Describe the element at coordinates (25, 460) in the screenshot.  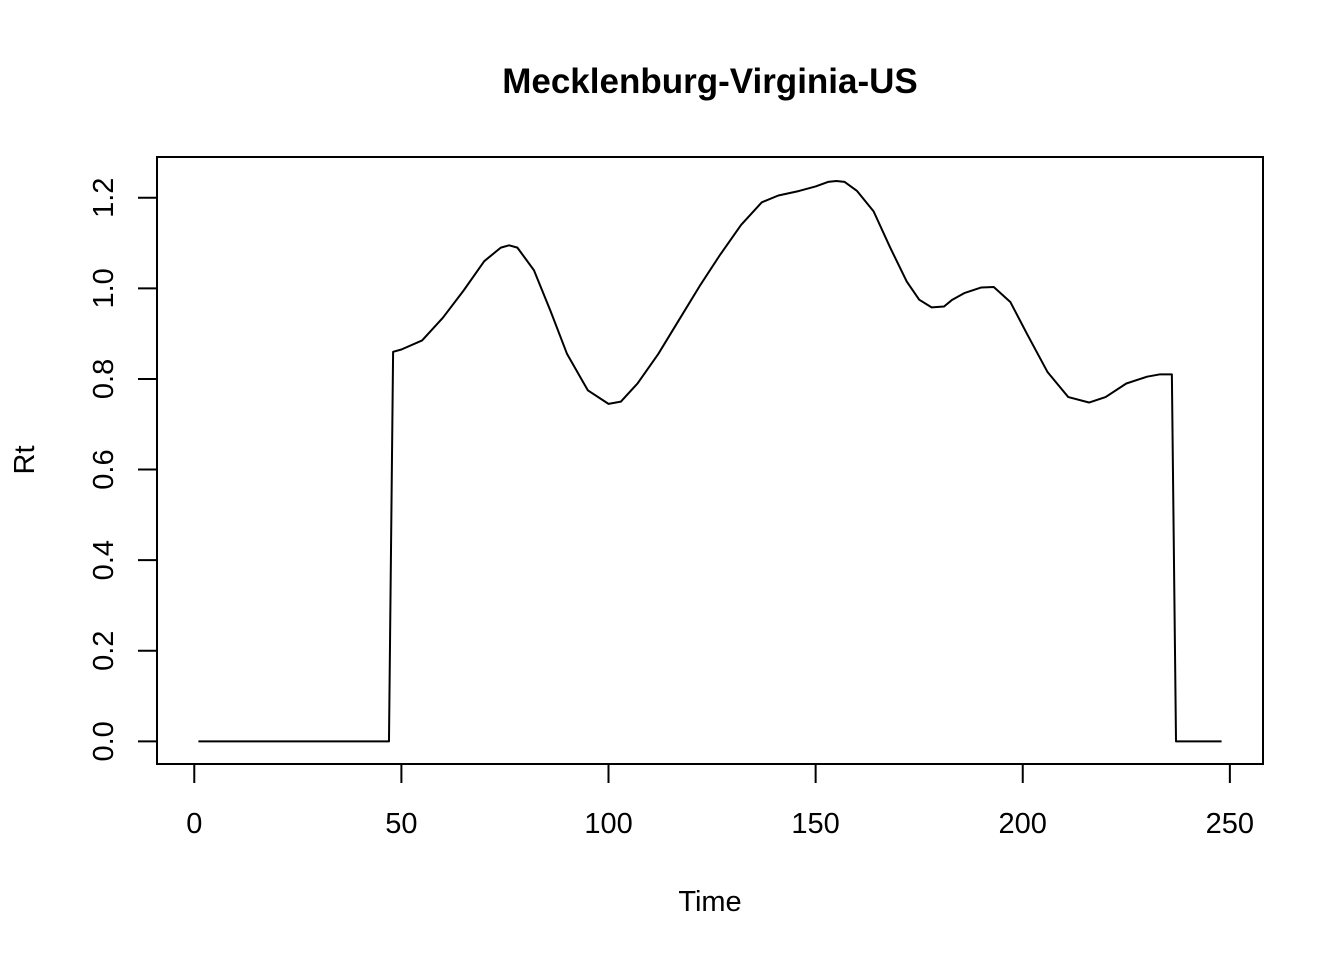
I see `y-axis-label: Rt` at that location.